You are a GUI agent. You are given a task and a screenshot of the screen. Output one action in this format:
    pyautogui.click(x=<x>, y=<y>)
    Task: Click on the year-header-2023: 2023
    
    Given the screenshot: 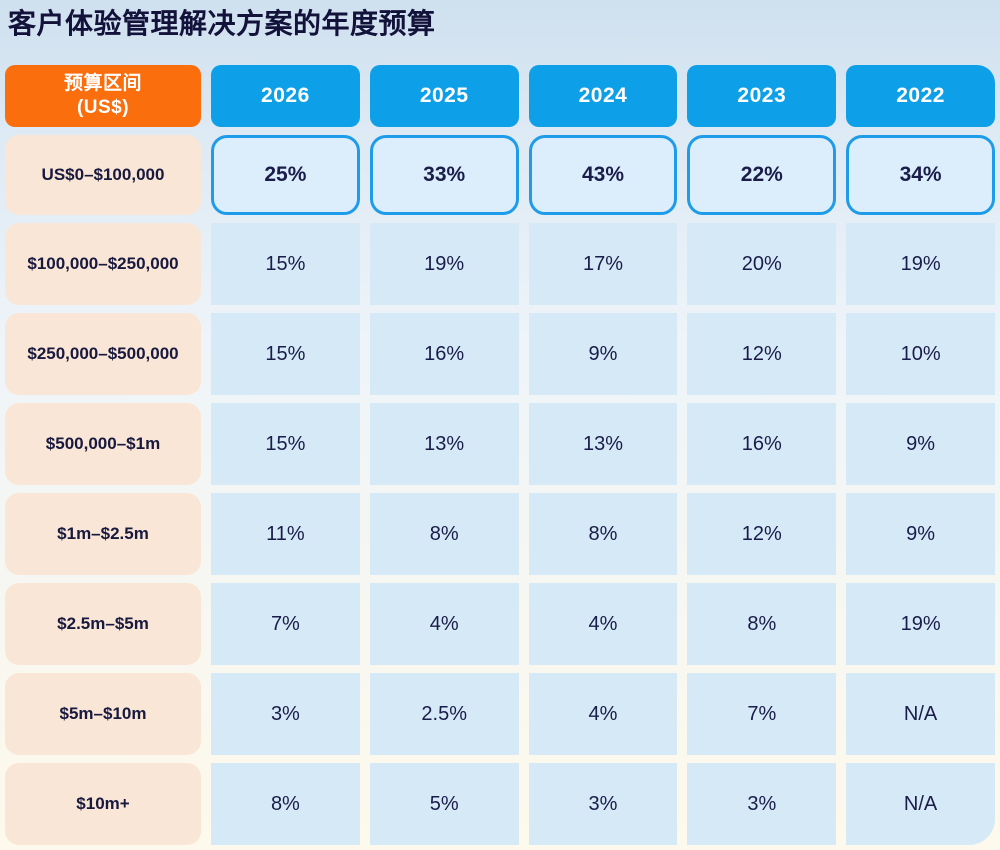 What is the action you would take?
    pyautogui.click(x=762, y=96)
    